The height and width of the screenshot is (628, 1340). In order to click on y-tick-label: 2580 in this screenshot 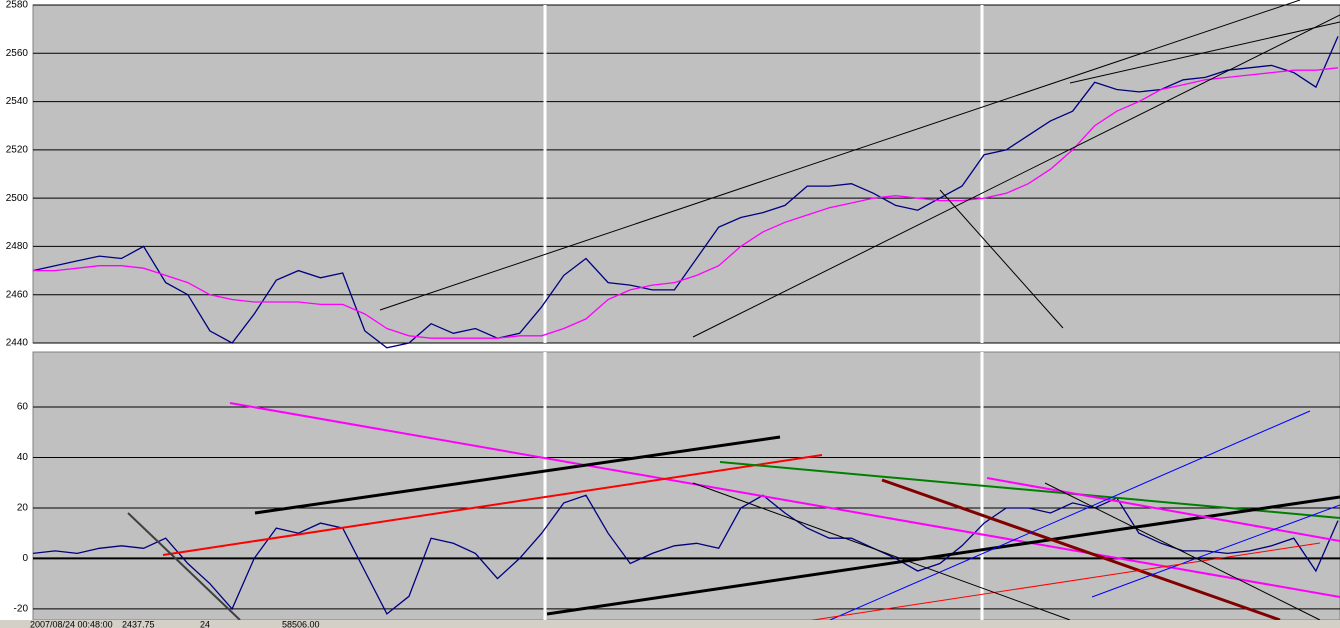, I will do `click(17, 5)`.